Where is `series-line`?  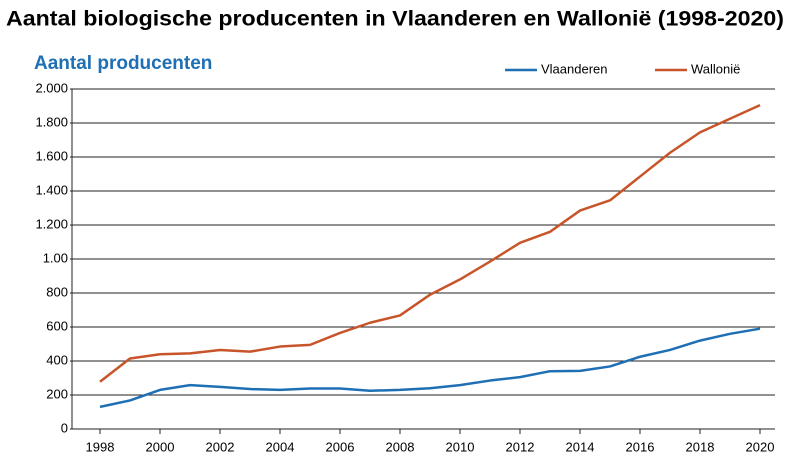 series-line is located at coordinates (430, 368).